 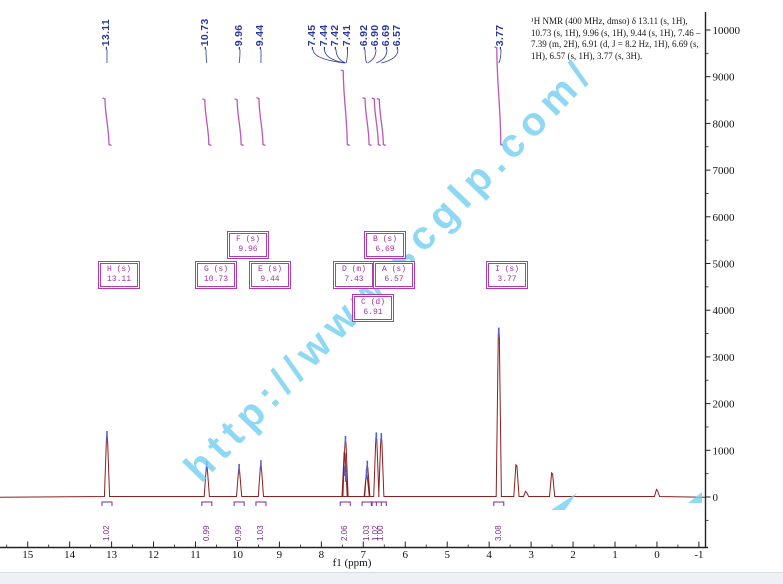 I want to click on x-axis-tick-label: 10, so click(x=238, y=555).